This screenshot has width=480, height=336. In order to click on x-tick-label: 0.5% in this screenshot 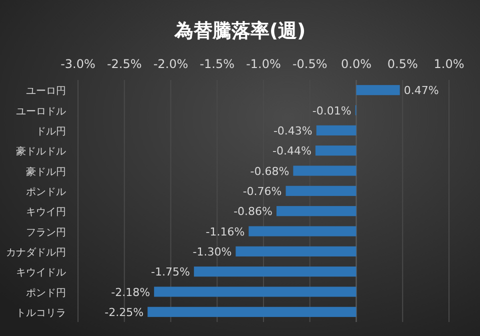, I will do `click(402, 64)`.